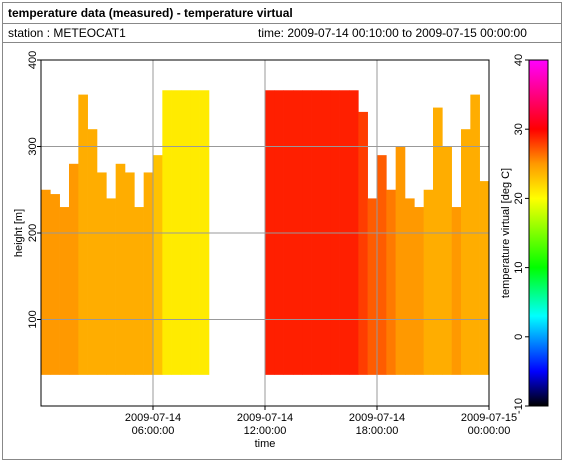 The height and width of the screenshot is (462, 564). What do you see at coordinates (489, 424) in the screenshot?
I see `x-tick-label: 2009-07-15 00:00:00` at bounding box center [489, 424].